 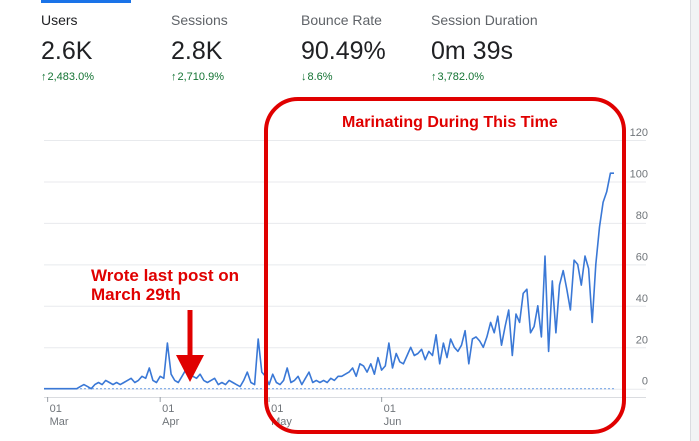 What do you see at coordinates (199, 20) in the screenshot?
I see `metric-label: Sessions` at bounding box center [199, 20].